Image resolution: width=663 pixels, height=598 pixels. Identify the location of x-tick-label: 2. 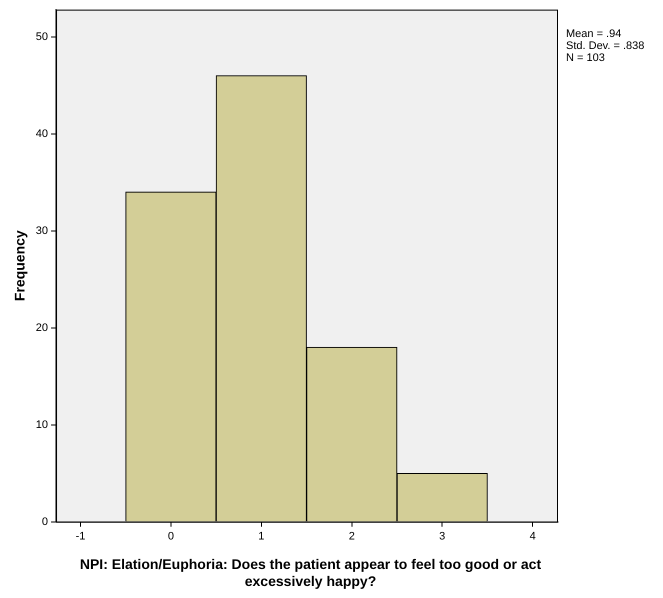
(351, 536).